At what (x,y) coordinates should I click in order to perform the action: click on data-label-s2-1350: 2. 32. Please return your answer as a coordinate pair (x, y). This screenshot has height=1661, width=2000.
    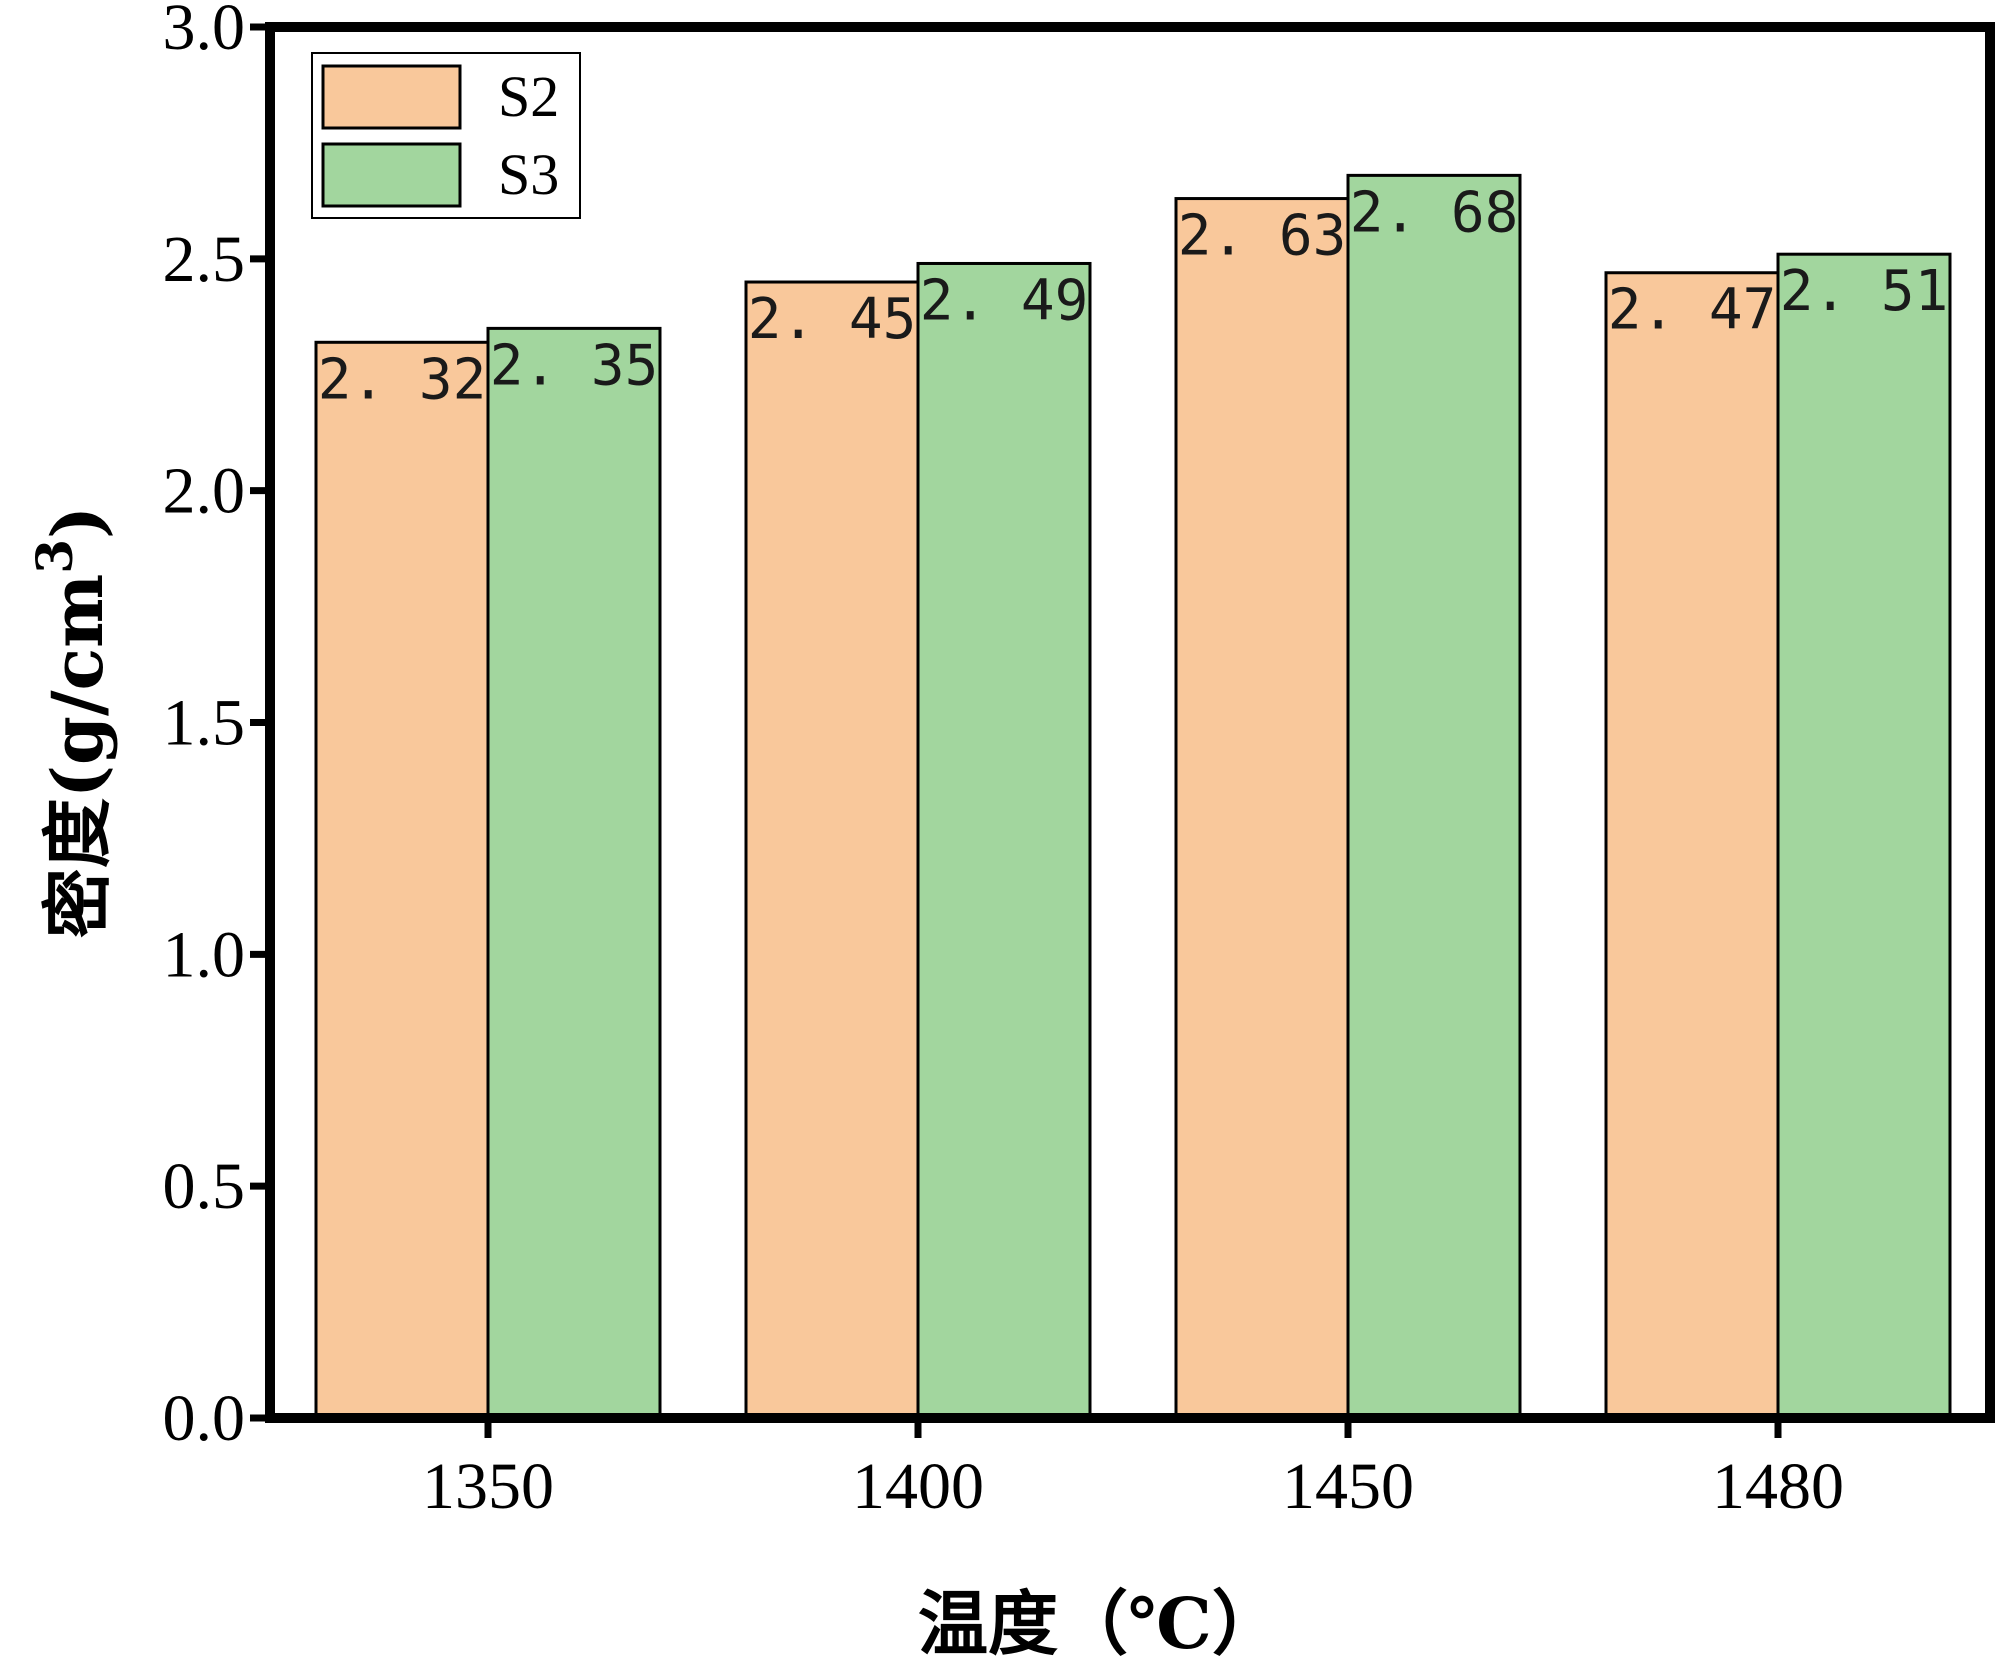
    Looking at the image, I should click on (402, 379).